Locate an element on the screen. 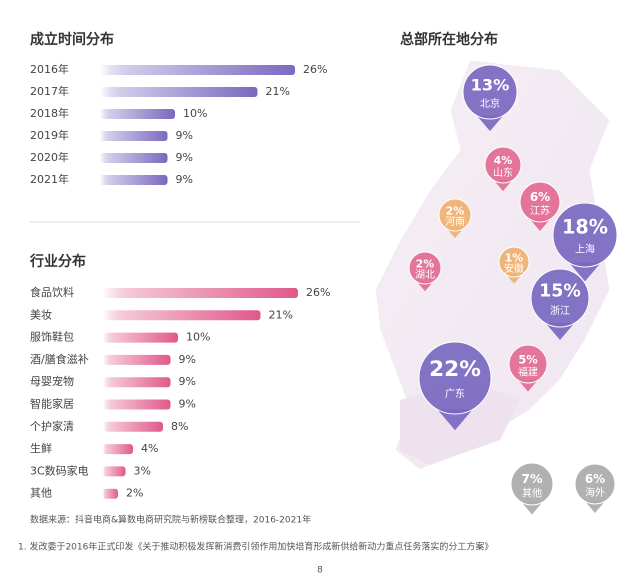  category-label: 服饰鞋包 is located at coordinates (52, 337).